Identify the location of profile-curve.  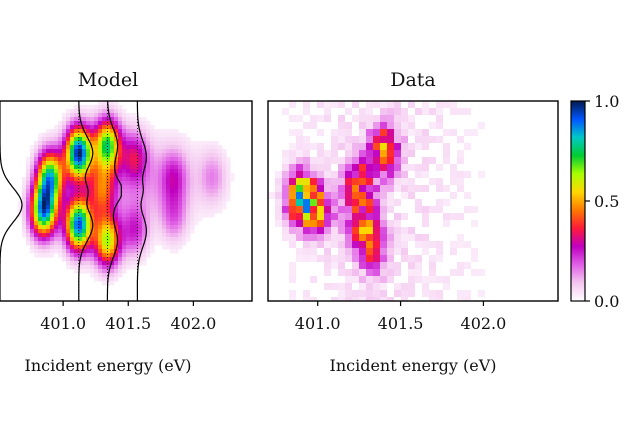
(142, 201).